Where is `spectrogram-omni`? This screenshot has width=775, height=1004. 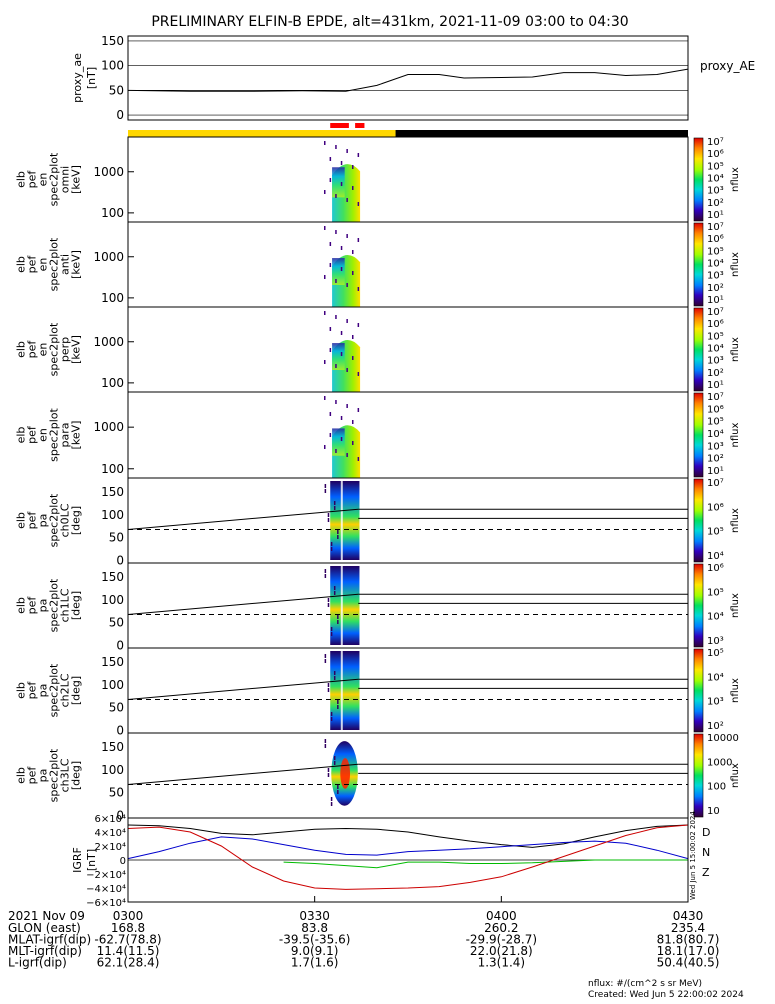 spectrogram-omni is located at coordinates (342, 181).